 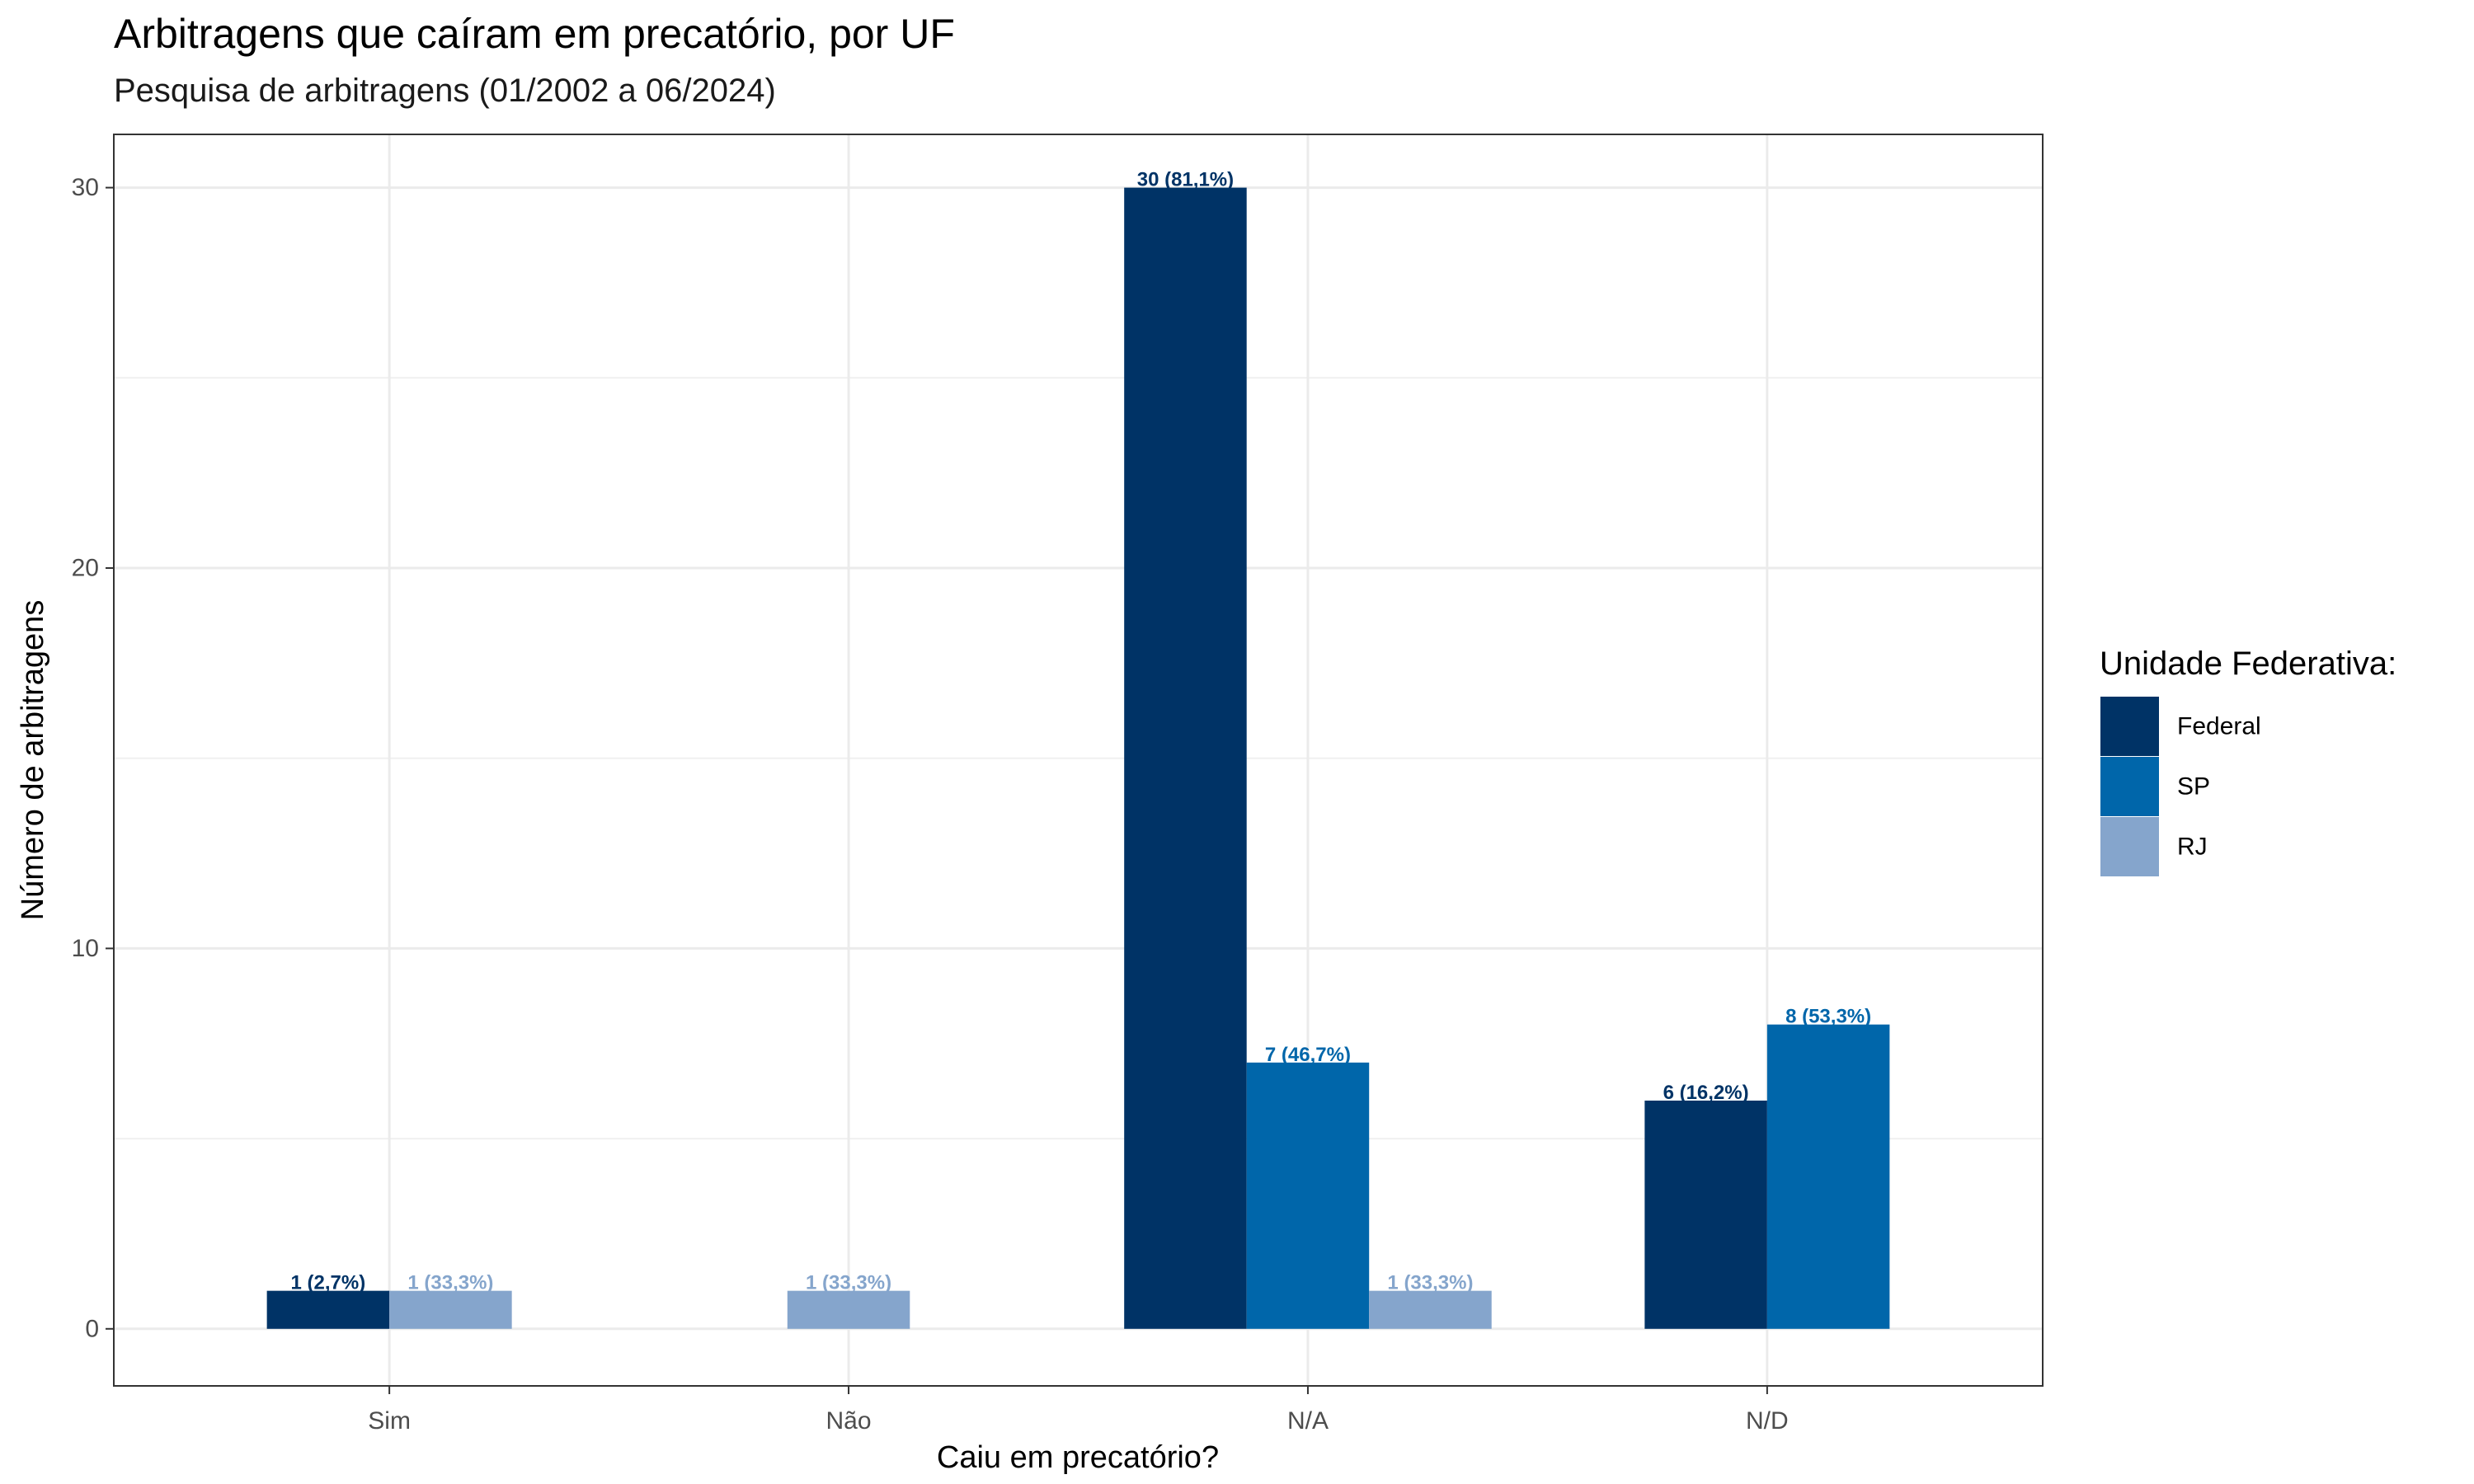 I want to click on y-tick-label: 10, so click(x=85, y=948).